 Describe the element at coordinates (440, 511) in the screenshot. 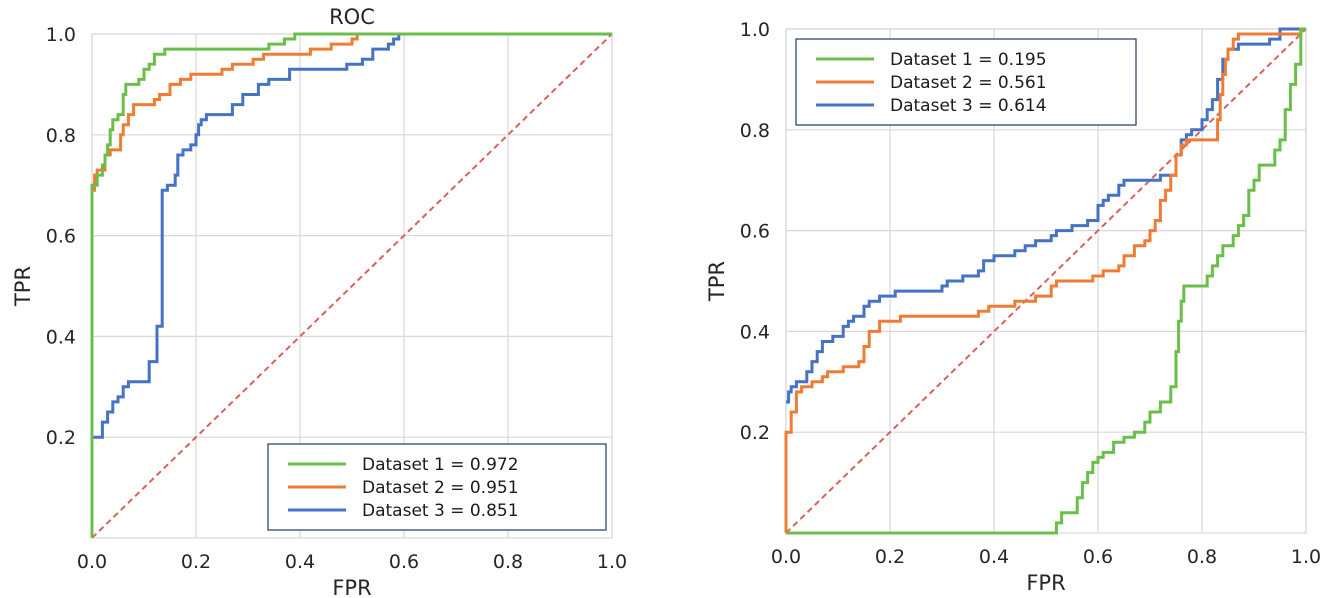

I see `legend-label-dataset3: Dataset 3 = 0.851` at that location.